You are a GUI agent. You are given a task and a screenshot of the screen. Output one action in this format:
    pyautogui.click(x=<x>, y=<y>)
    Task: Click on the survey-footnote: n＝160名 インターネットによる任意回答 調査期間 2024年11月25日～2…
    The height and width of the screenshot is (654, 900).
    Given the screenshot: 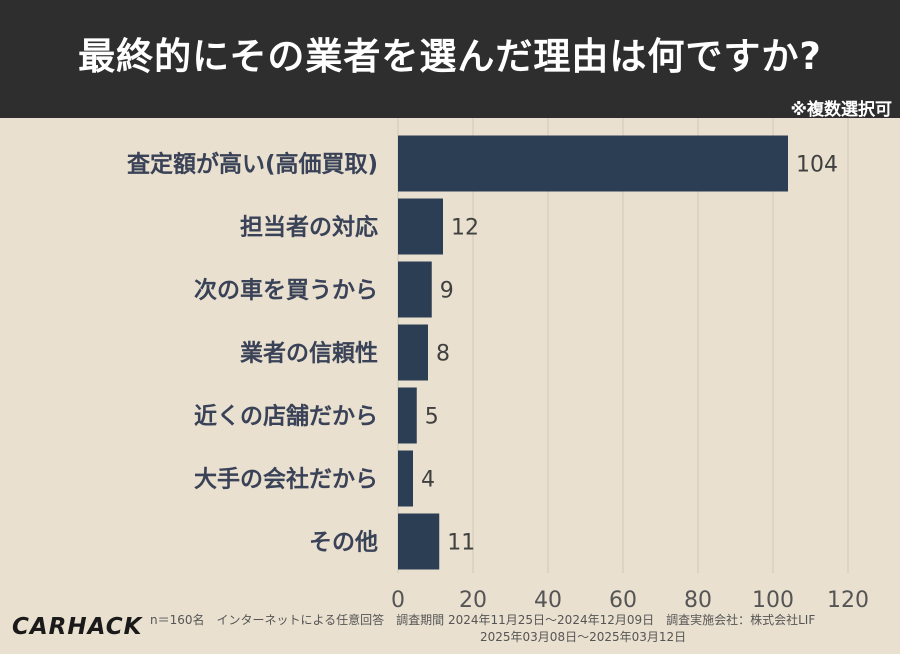 What is the action you would take?
    pyautogui.click(x=520, y=629)
    